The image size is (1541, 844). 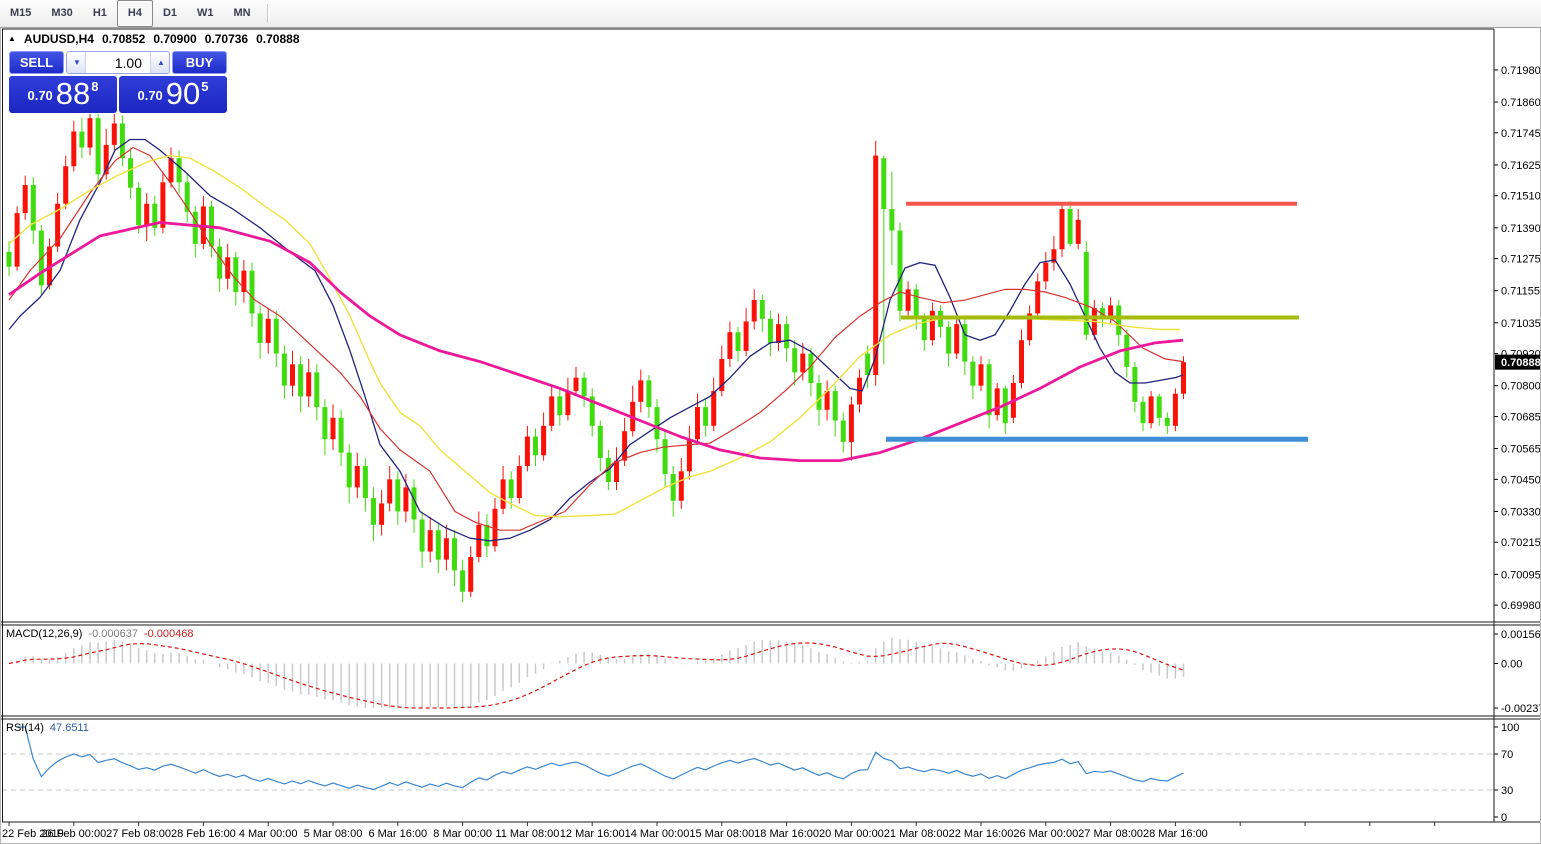 I want to click on svg-text: 0.71980, so click(x=1521, y=71).